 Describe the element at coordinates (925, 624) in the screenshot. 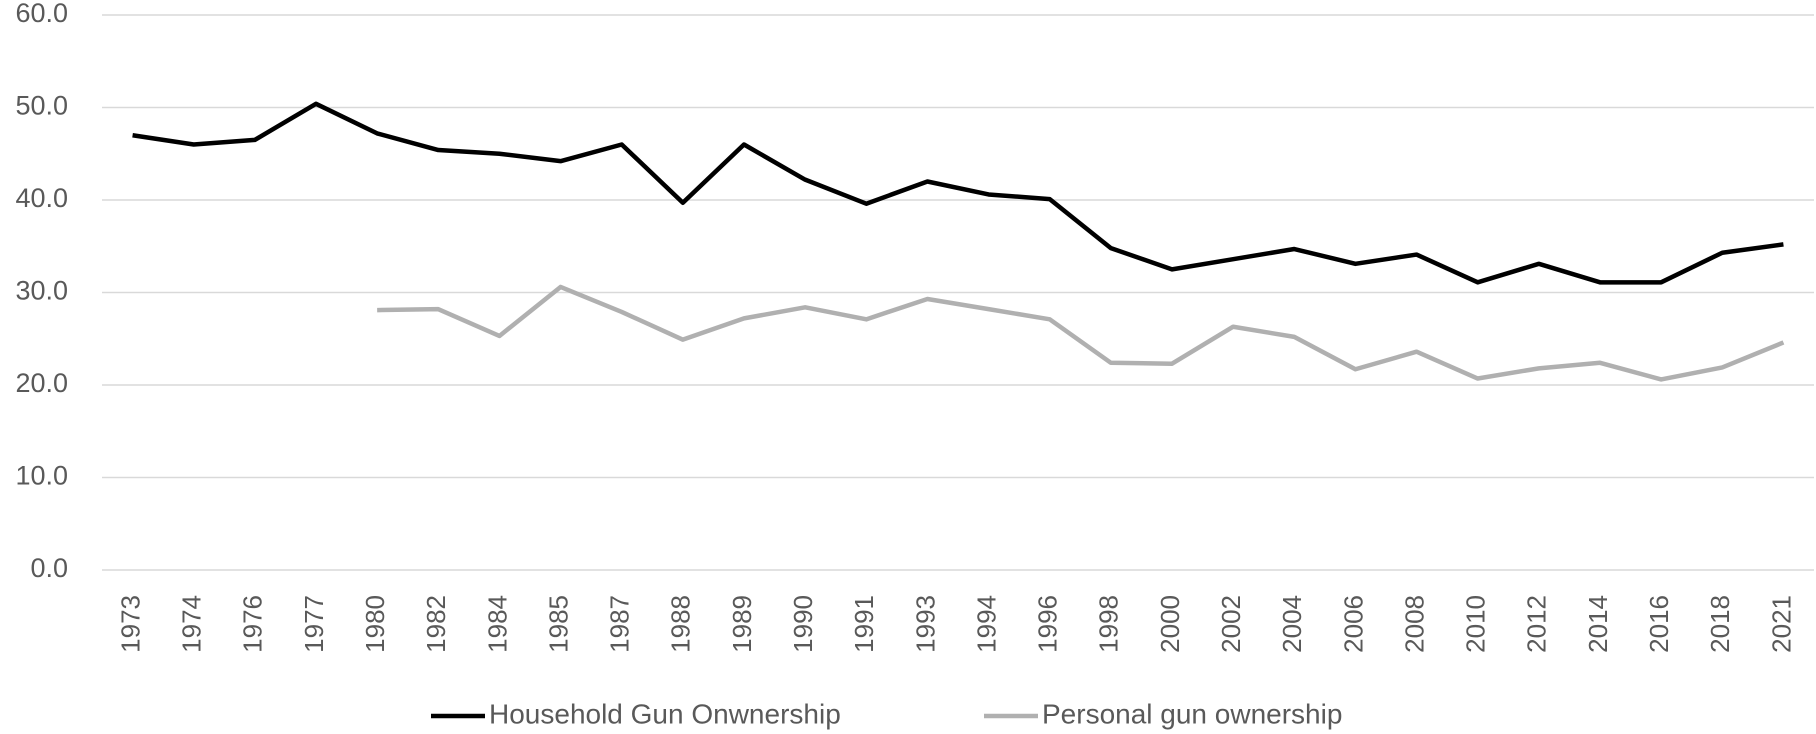

I see `x-tick-label: 1993` at that location.